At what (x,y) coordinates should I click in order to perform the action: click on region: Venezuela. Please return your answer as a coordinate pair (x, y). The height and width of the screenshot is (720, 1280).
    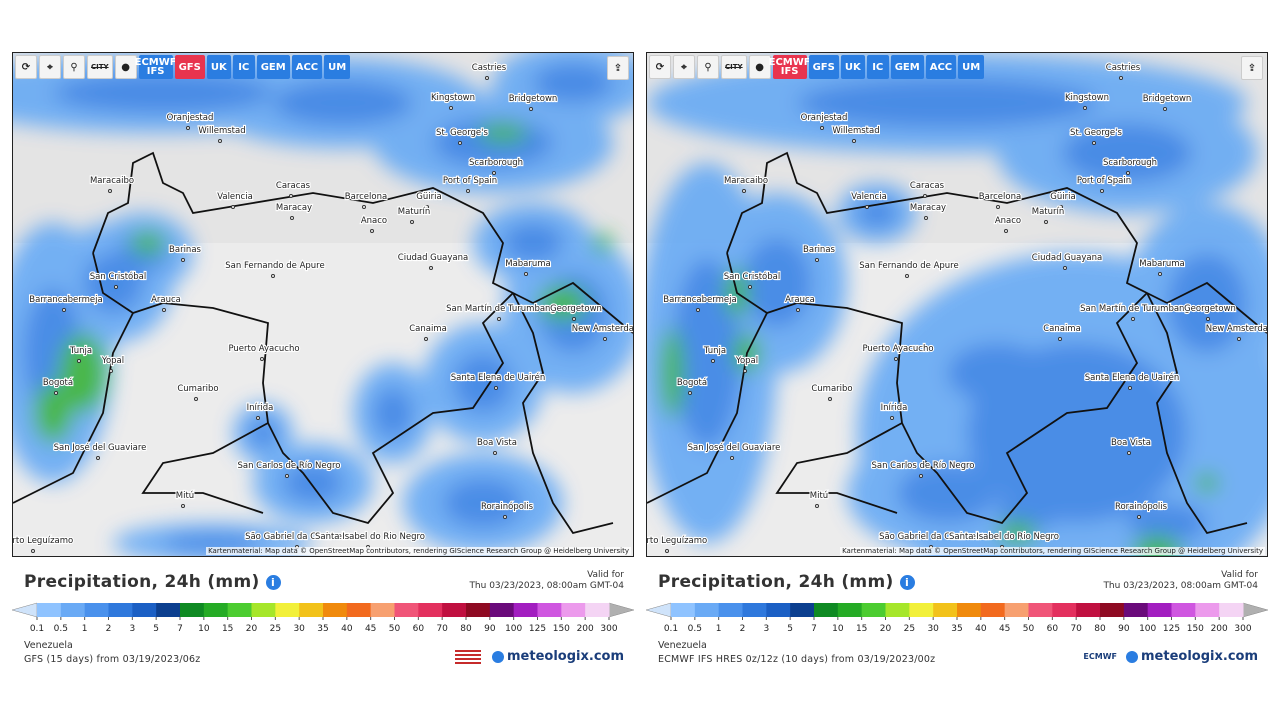
    Looking at the image, I should click on (682, 645).